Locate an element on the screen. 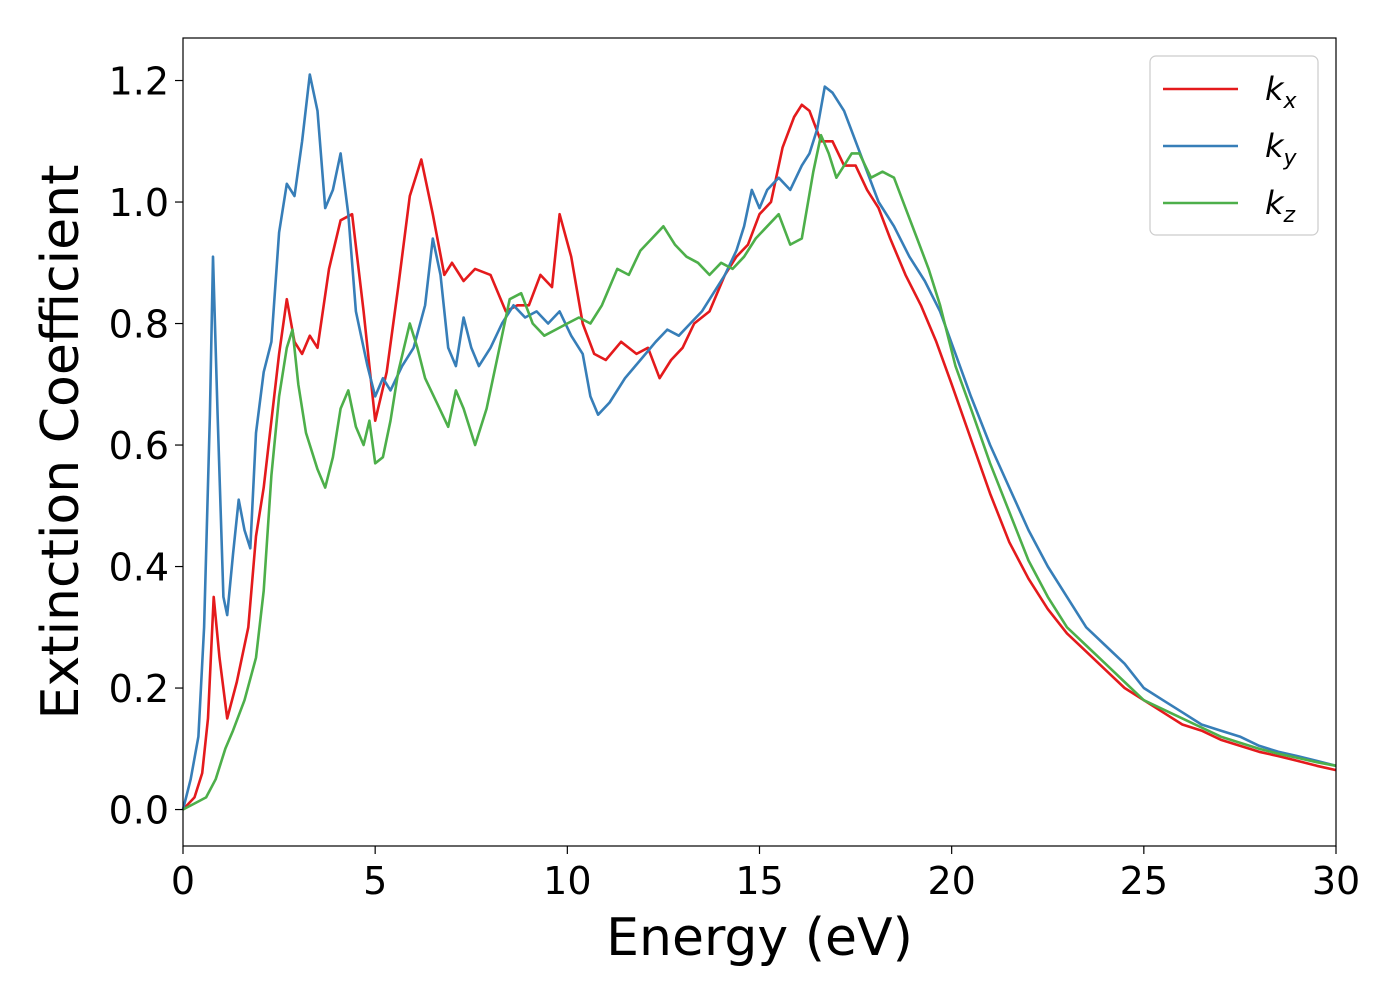 The image size is (1400, 1000). x-tick-label: 30 is located at coordinates (1336, 881).